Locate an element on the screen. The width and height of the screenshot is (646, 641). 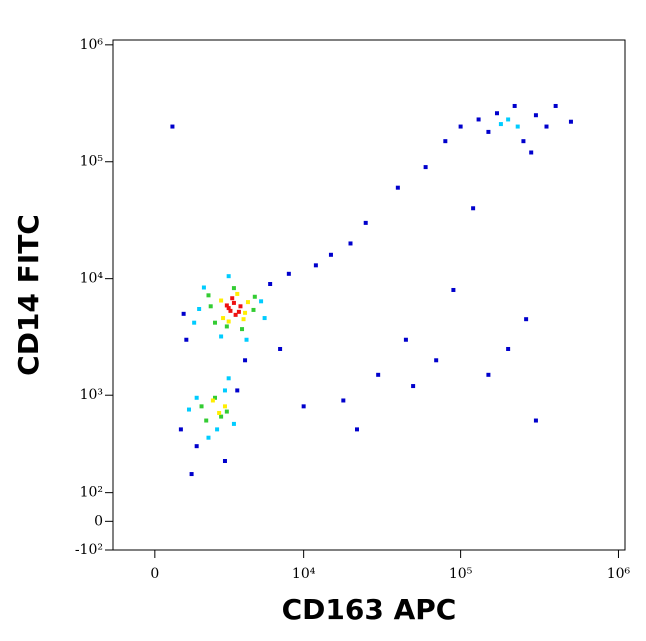
y-tick-label: 10⁵ is located at coordinates (92, 162).